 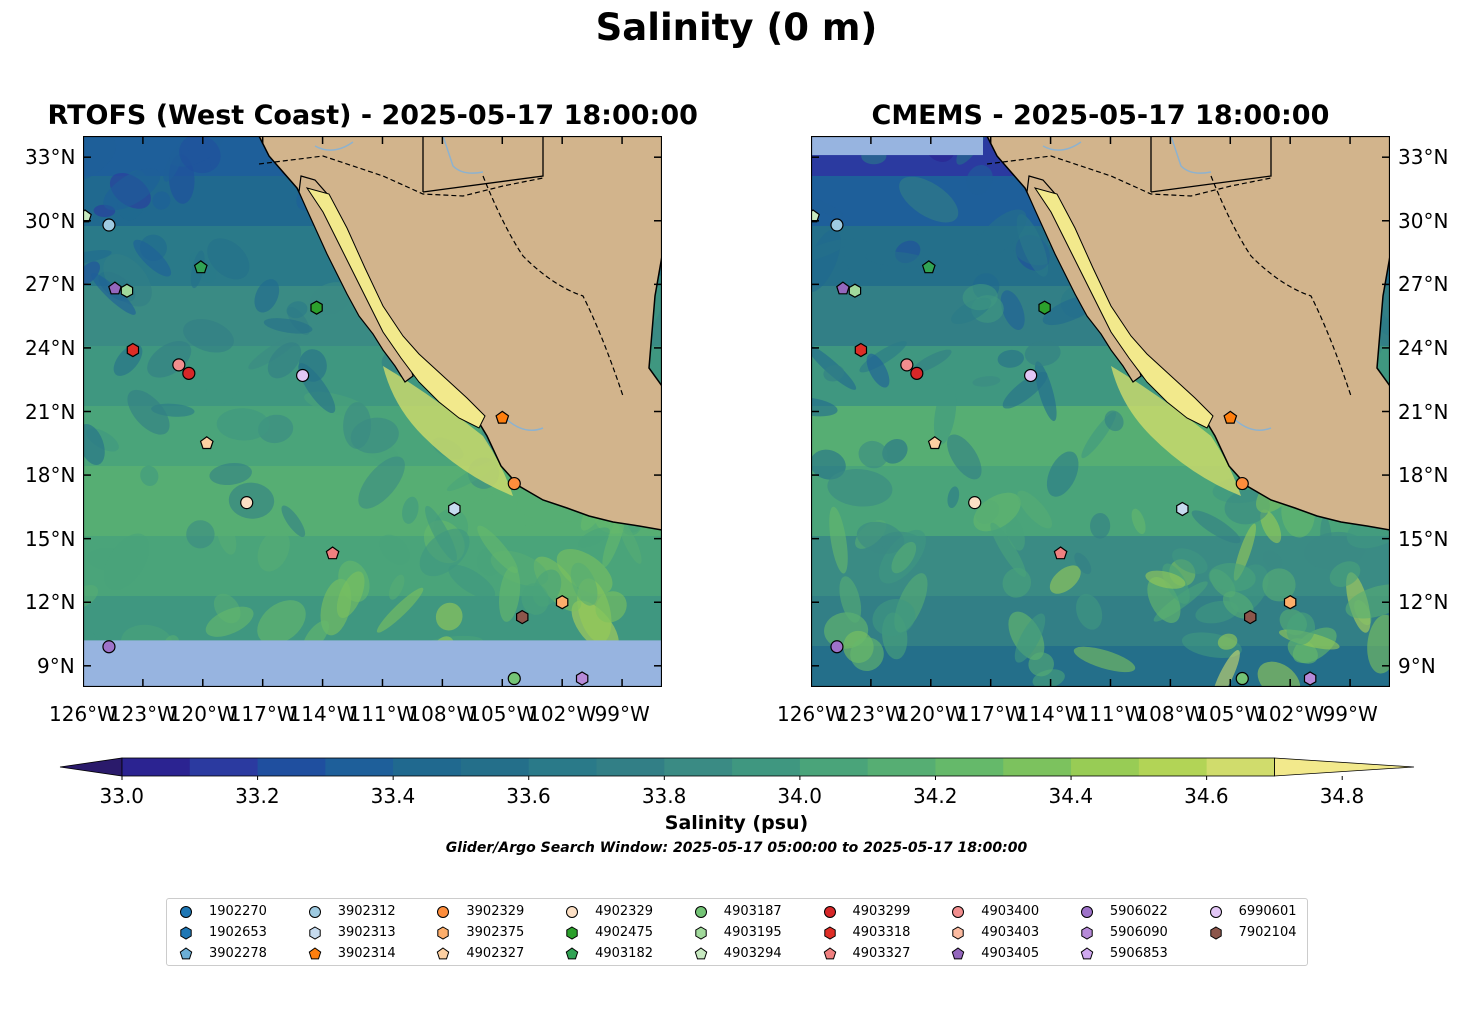 I want to click on legend-label: 3902314, so click(x=366, y=953).